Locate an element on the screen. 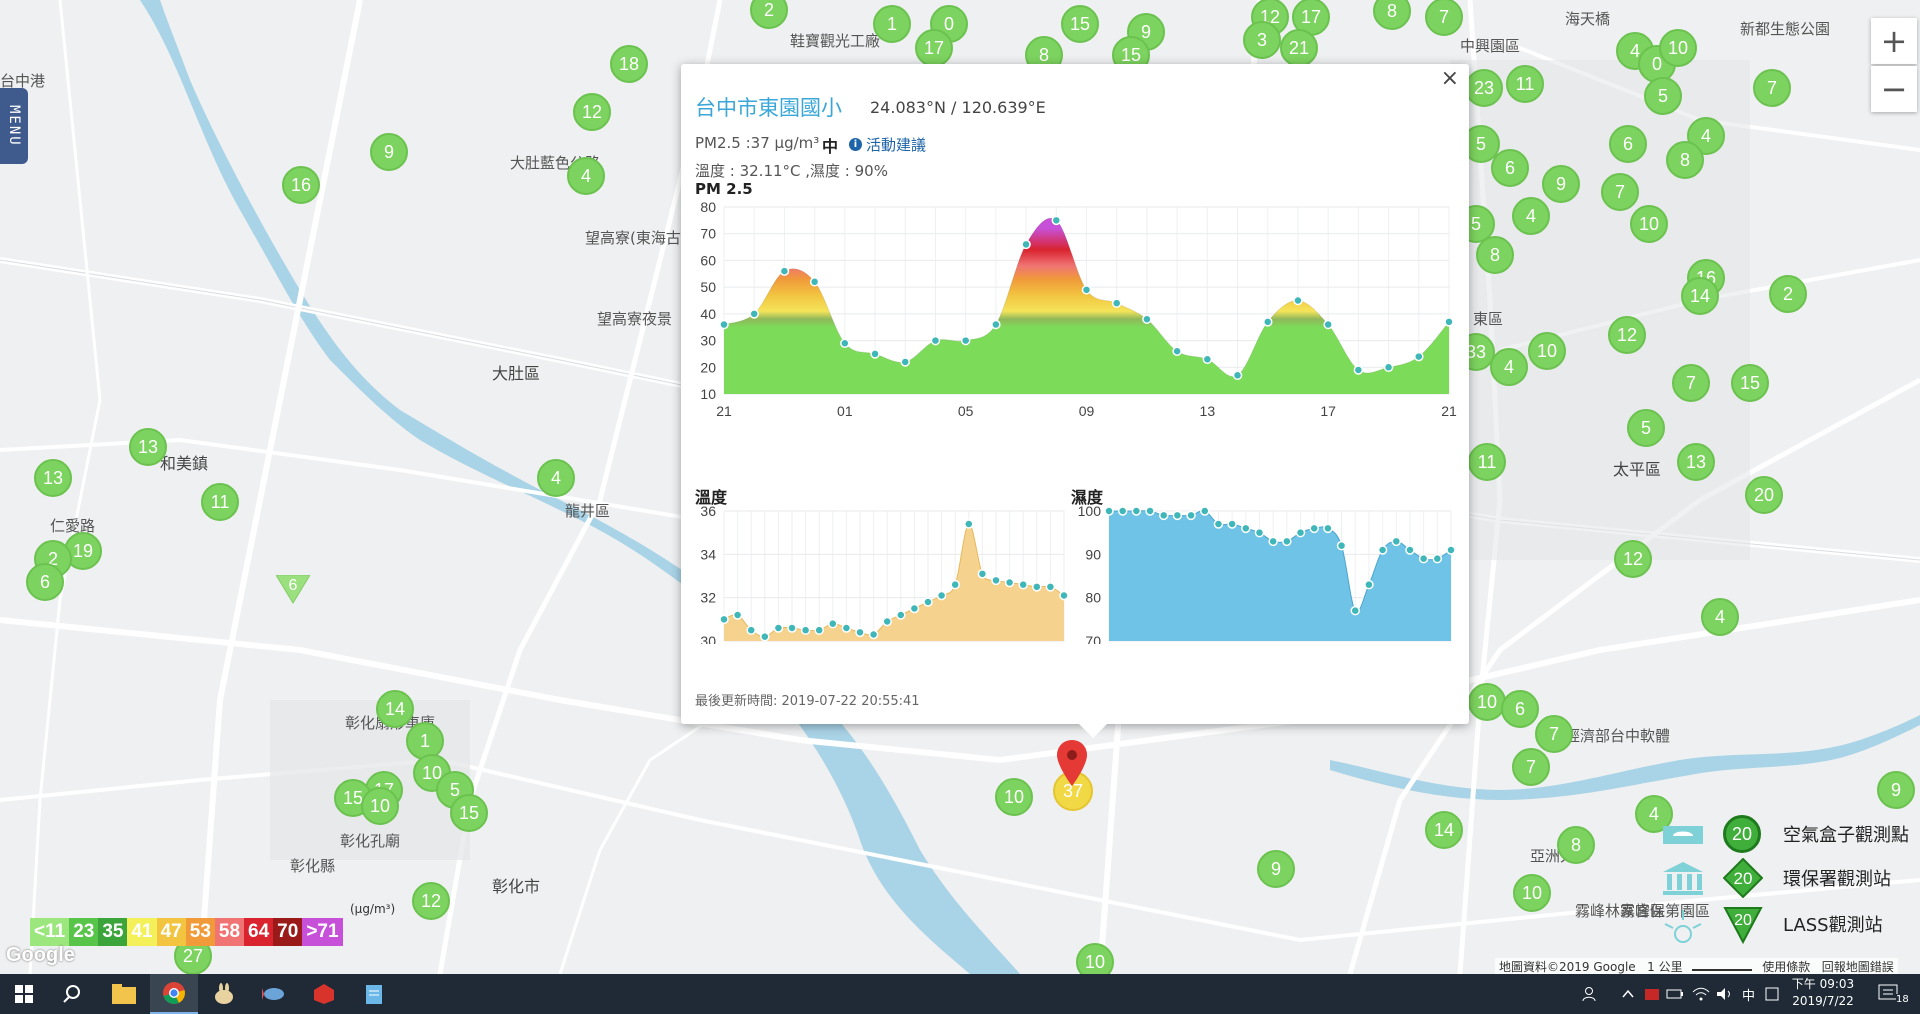  report-link: 回報地圖錯誤 is located at coordinates (1857, 967).